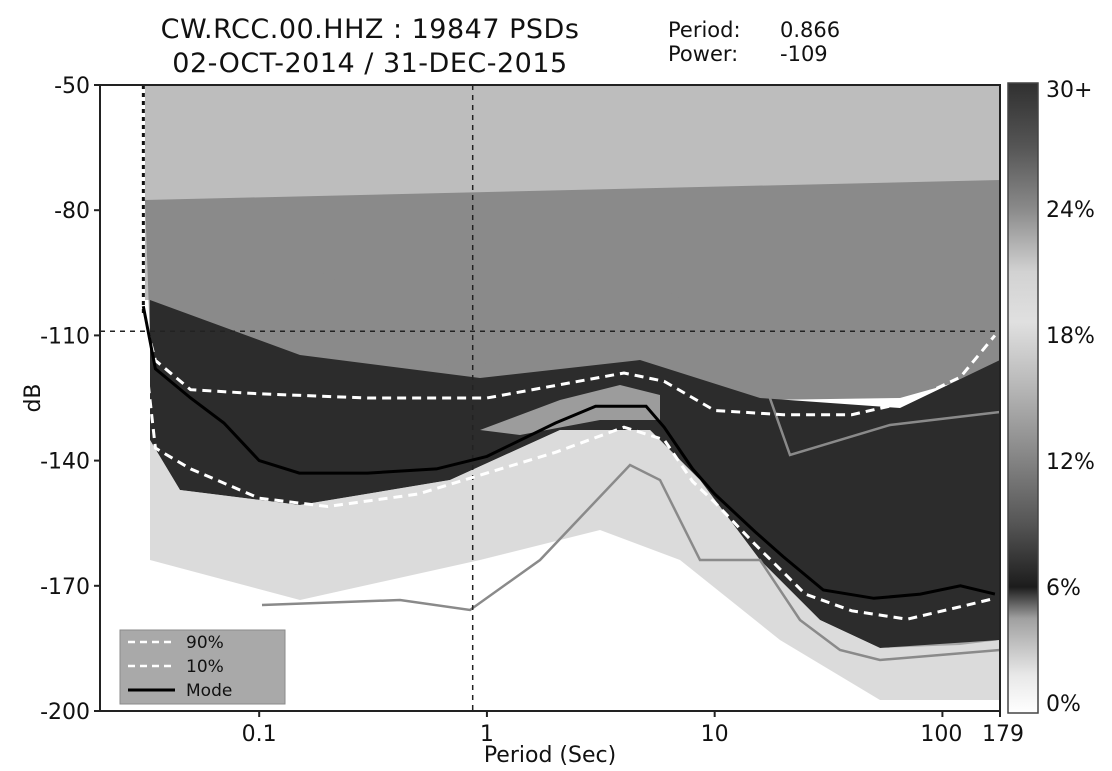 The height and width of the screenshot is (771, 1112). I want to click on series-line-90pct, so click(569, 365).